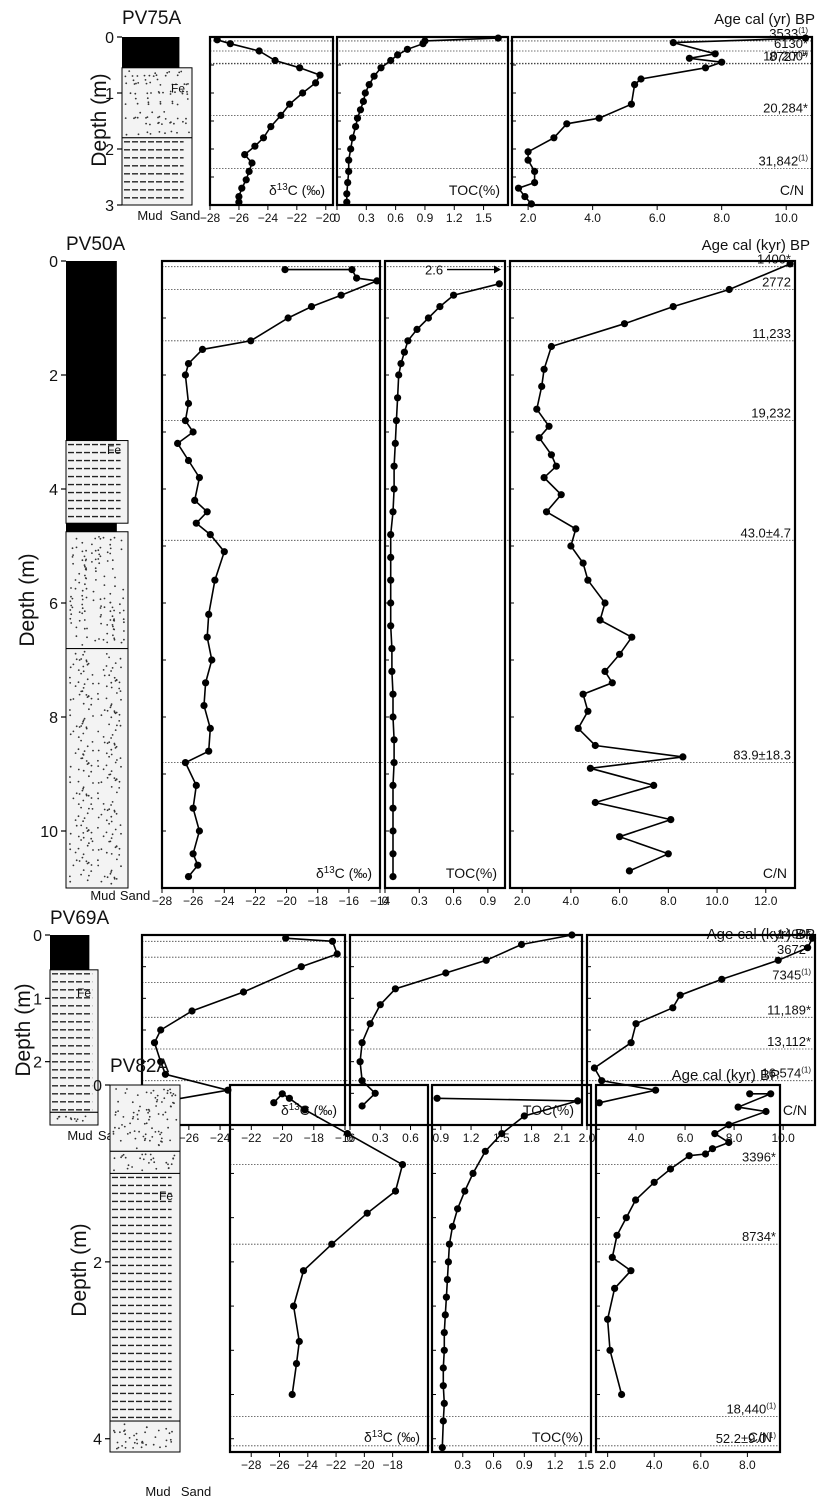  What do you see at coordinates (380, 901) in the screenshot?
I see `x-tick-label: −14` at bounding box center [380, 901].